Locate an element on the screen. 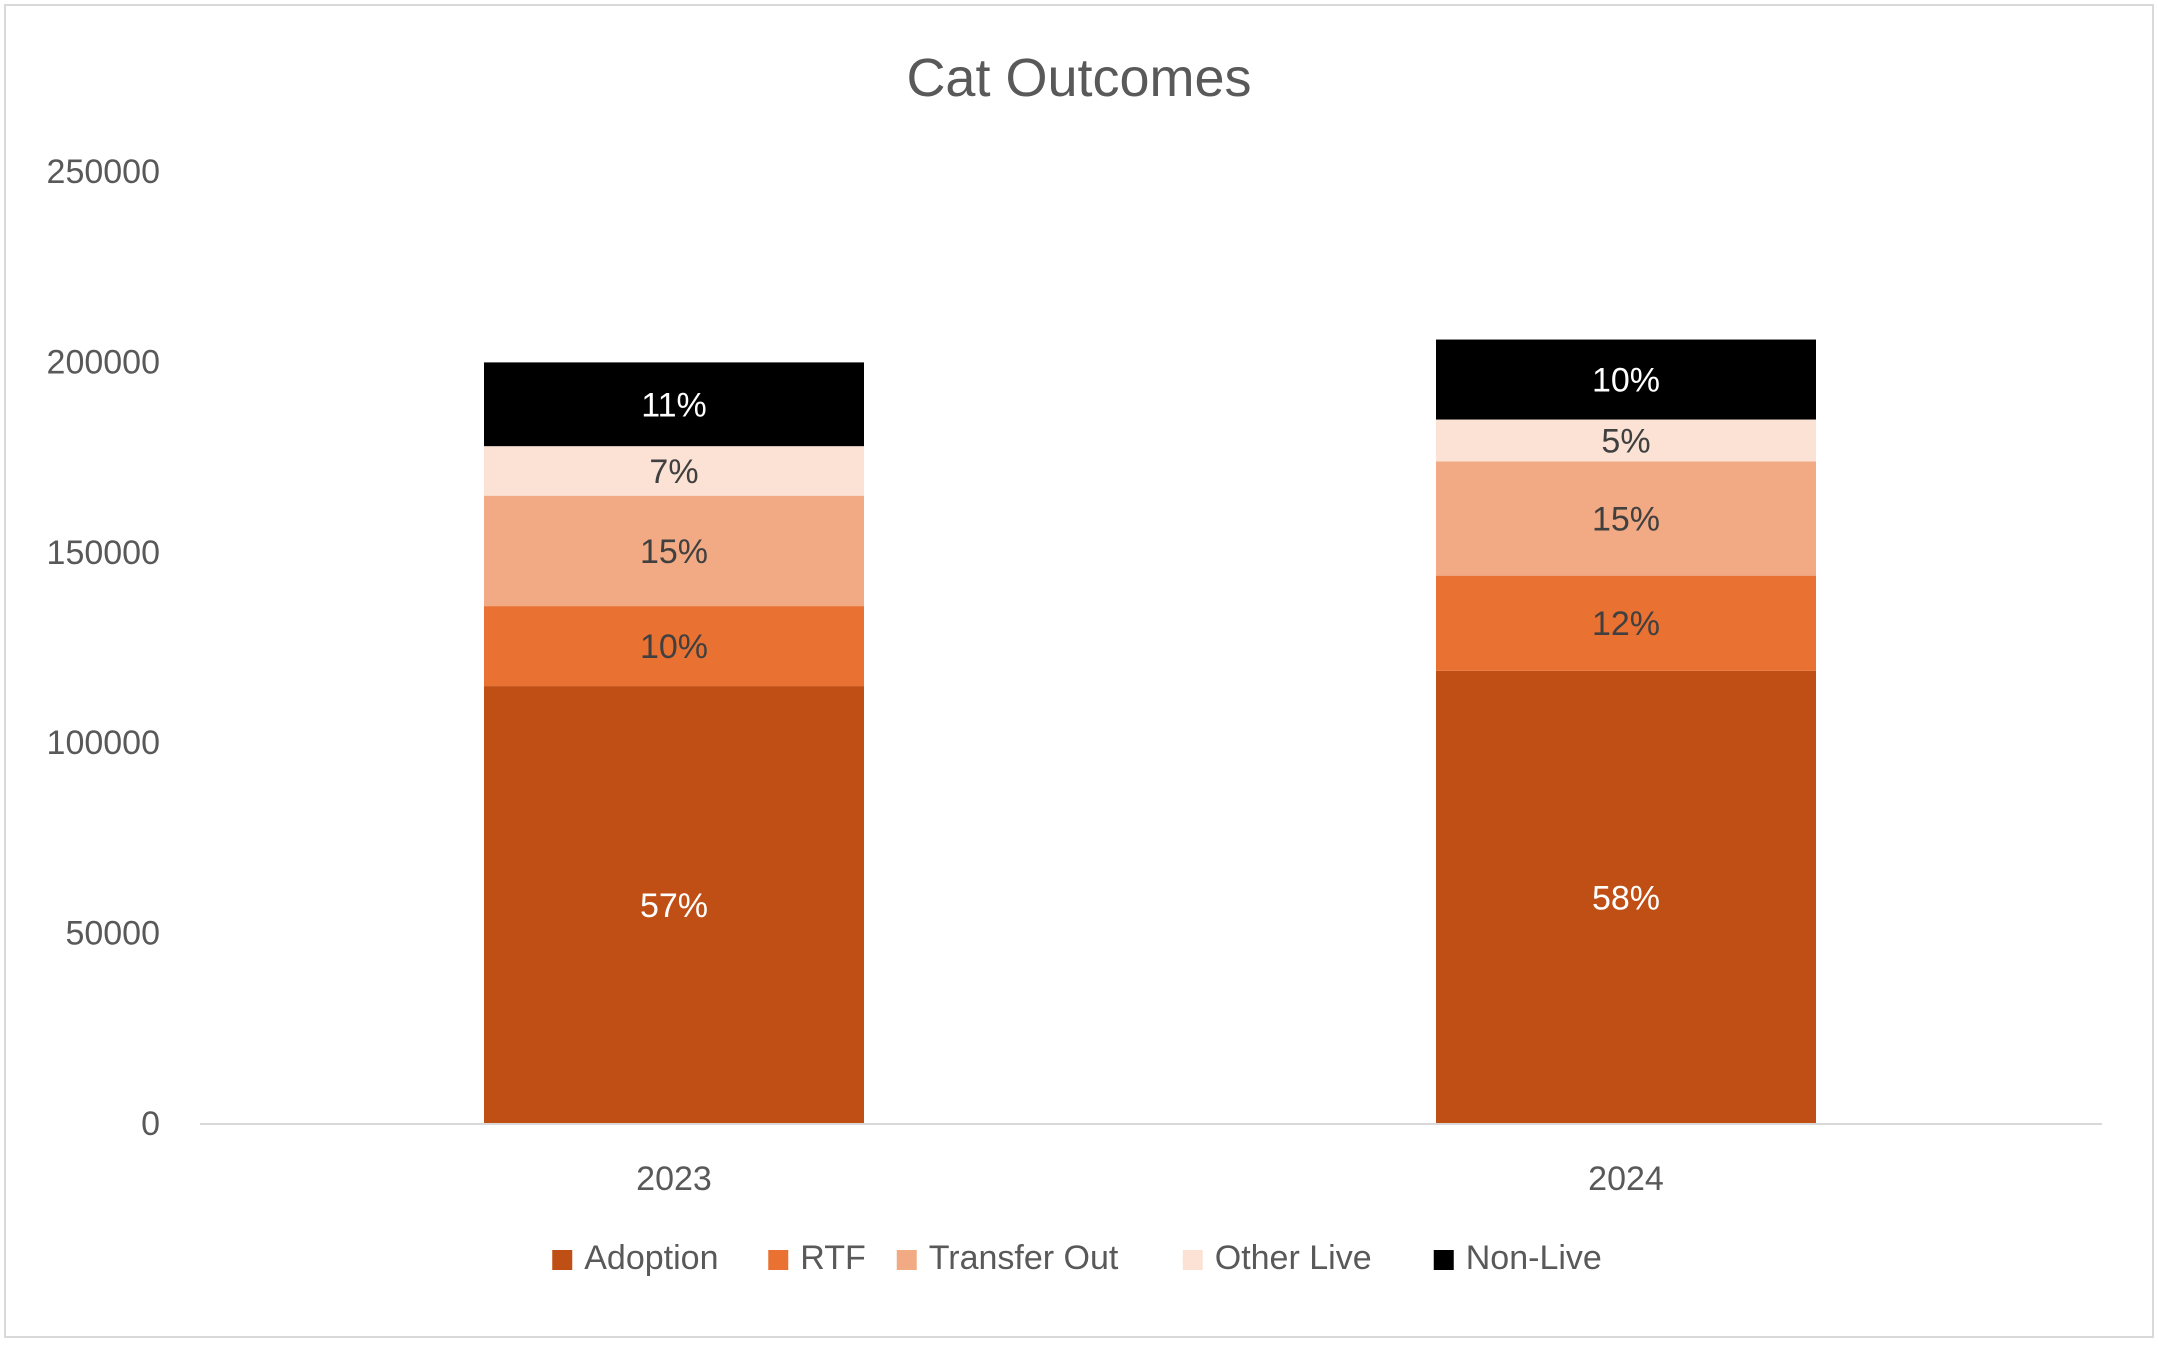 This screenshot has height=1347, width=2158. data-label: 12% is located at coordinates (1626, 624).